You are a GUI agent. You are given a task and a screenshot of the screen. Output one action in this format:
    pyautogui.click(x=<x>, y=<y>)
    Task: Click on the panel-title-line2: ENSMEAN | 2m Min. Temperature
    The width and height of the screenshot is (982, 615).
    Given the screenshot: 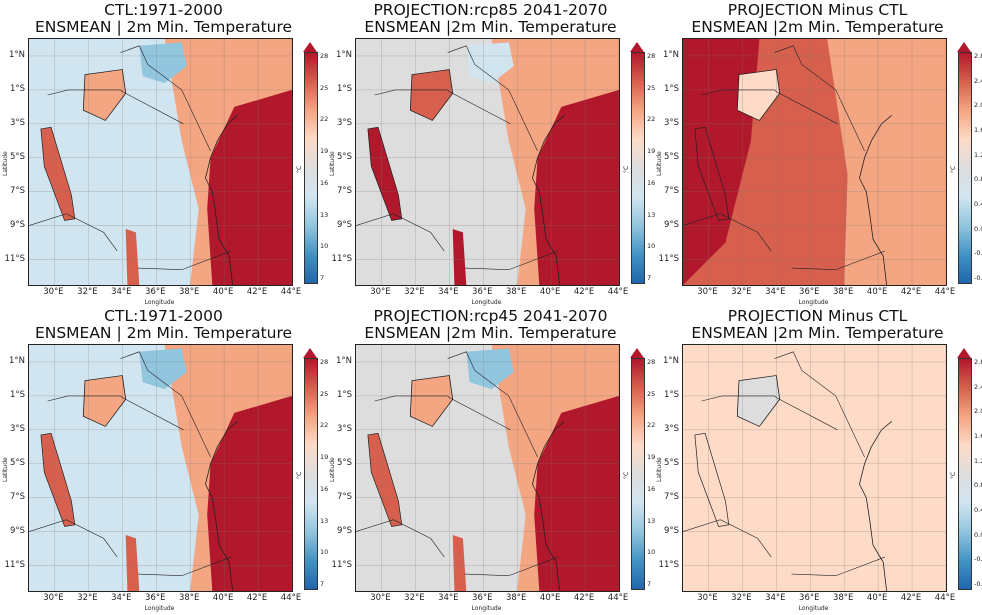 What is the action you would take?
    pyautogui.click(x=163, y=27)
    